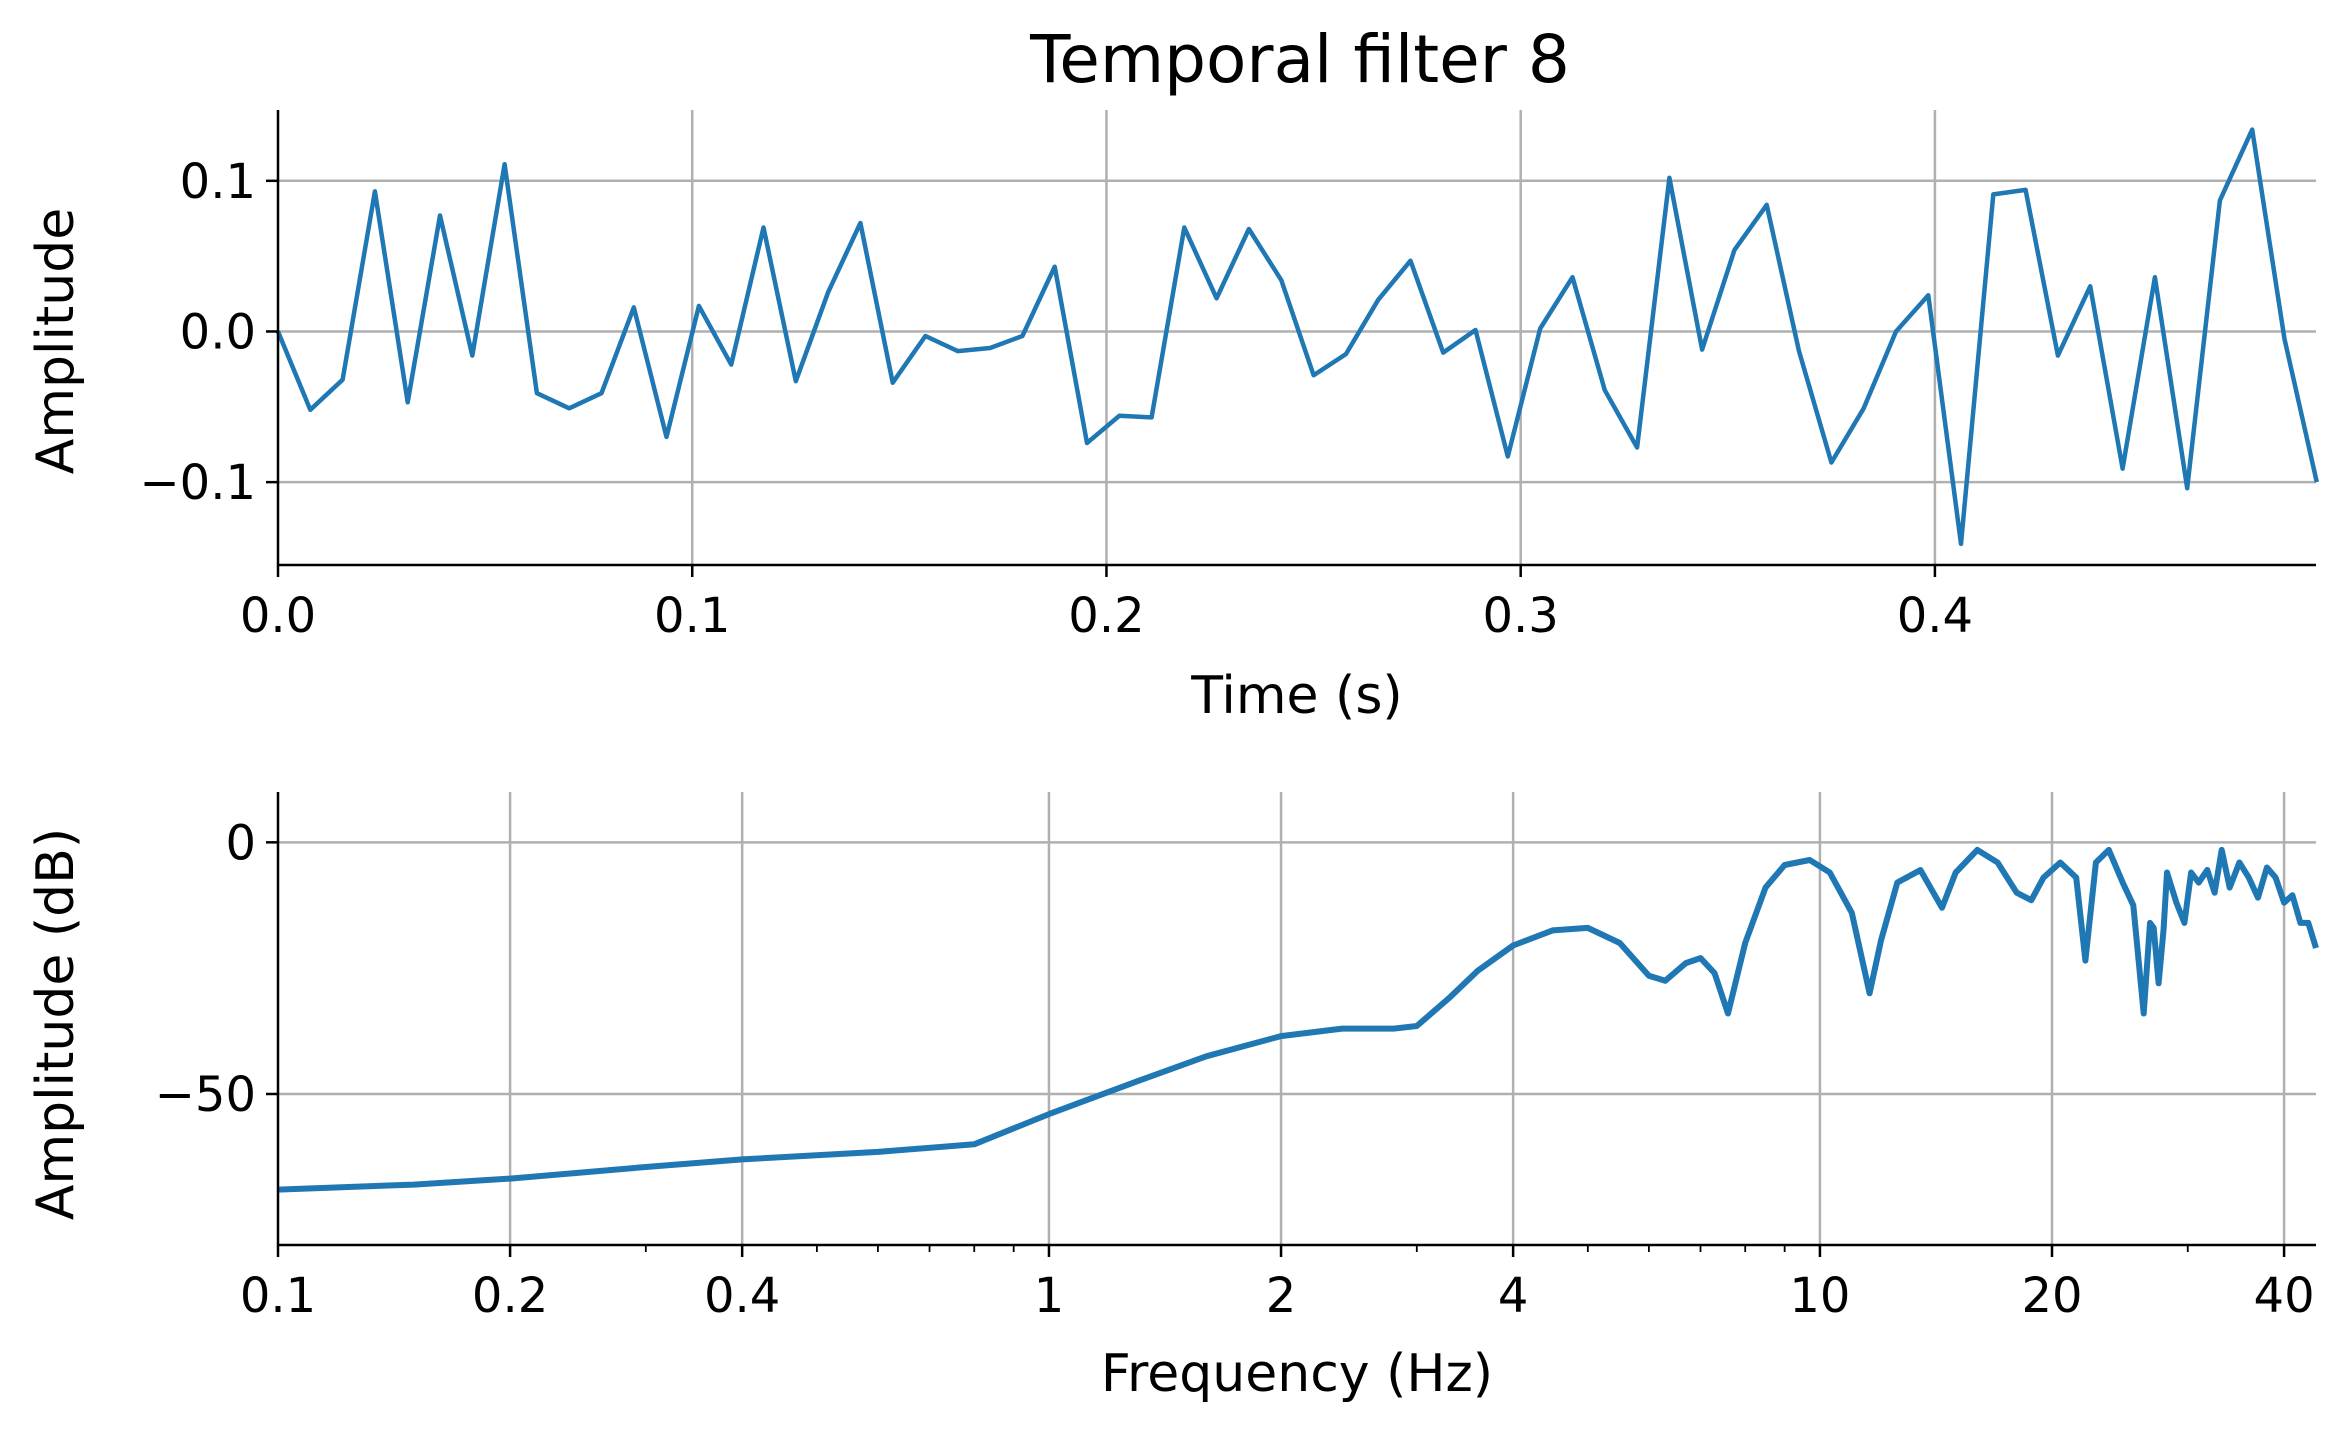 This screenshot has width=2337, height=1434. What do you see at coordinates (218, 182) in the screenshot?
I see `time-y-tick-label: 0.1` at bounding box center [218, 182].